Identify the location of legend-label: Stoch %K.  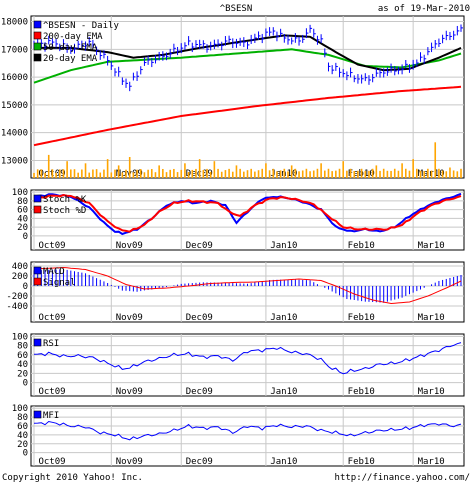
(65, 200).